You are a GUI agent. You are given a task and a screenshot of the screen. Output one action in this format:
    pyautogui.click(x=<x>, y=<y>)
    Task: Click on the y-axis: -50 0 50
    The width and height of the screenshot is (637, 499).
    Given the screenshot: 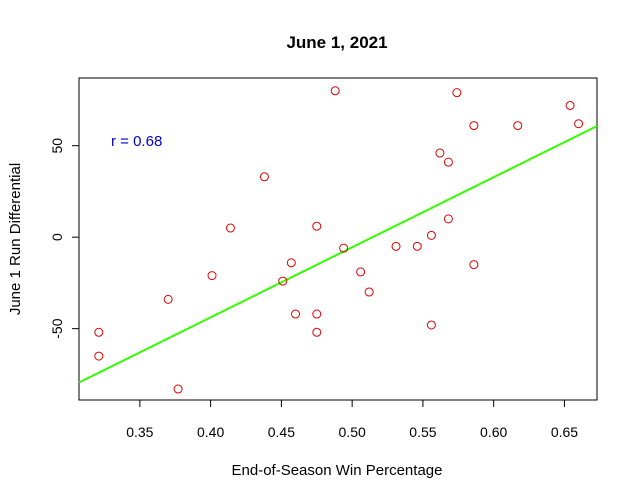 What is the action you would take?
    pyautogui.click(x=64, y=238)
    